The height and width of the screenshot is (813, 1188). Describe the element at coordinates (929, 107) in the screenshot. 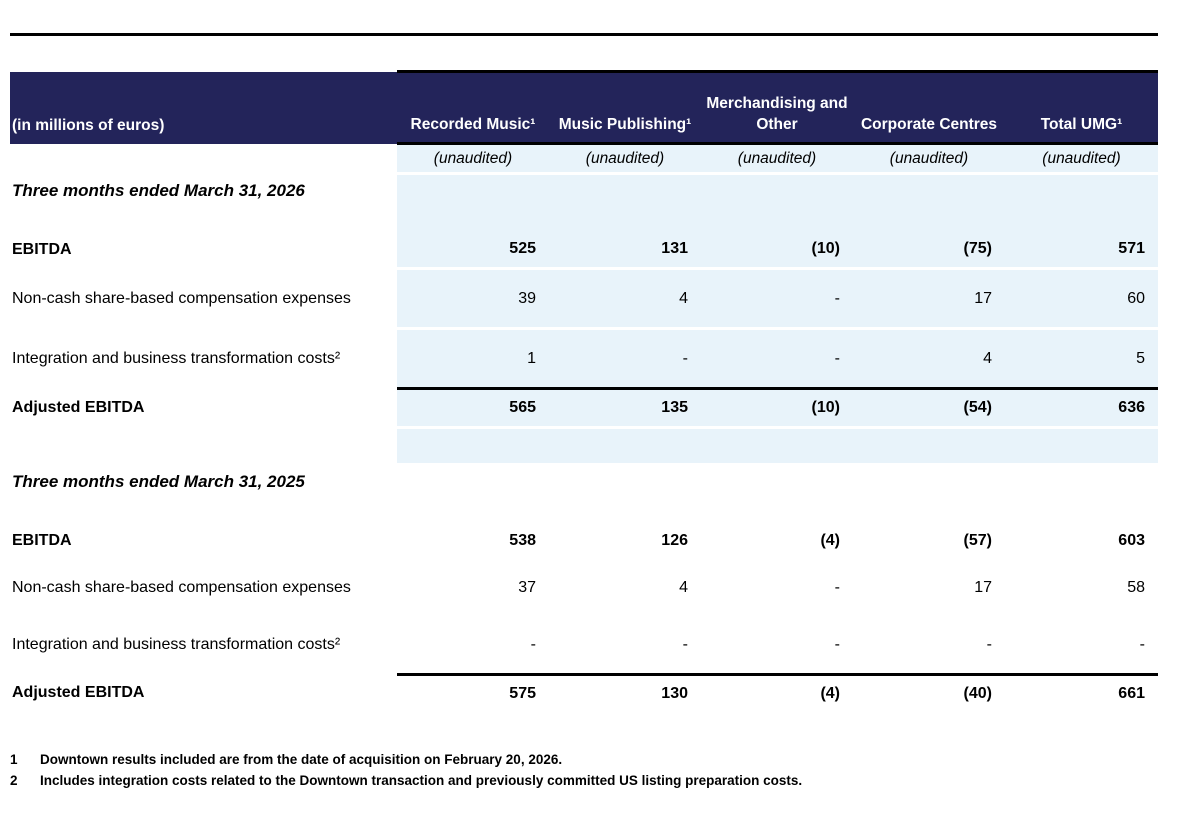

I see `column-header-corporate-centres: Corporate Centres` at that location.